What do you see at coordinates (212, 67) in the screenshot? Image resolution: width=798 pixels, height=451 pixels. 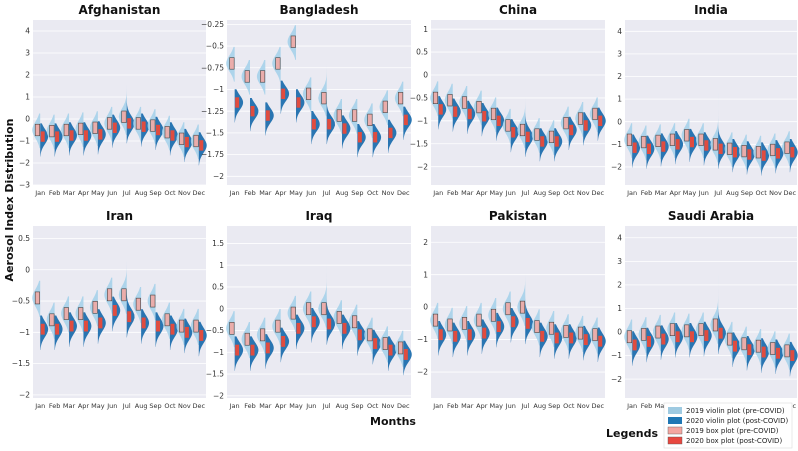 I see `y-tick-label: −0.75` at bounding box center [212, 67].